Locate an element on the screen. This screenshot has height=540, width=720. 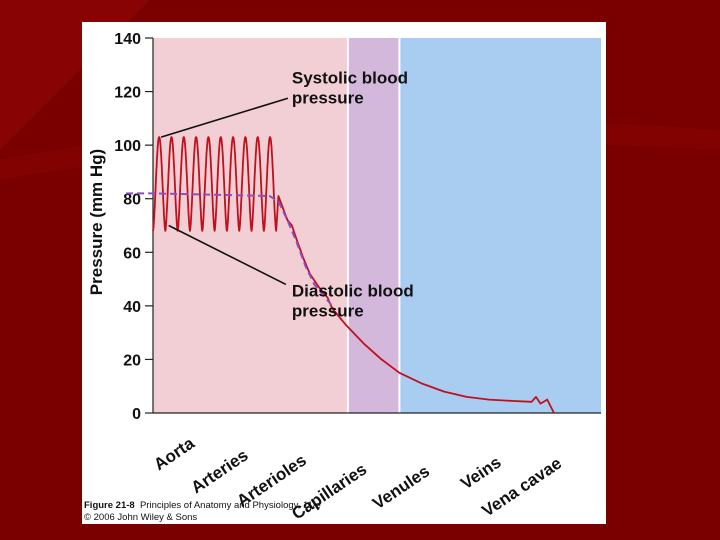
y-tick-label: 100 is located at coordinates (127, 146).